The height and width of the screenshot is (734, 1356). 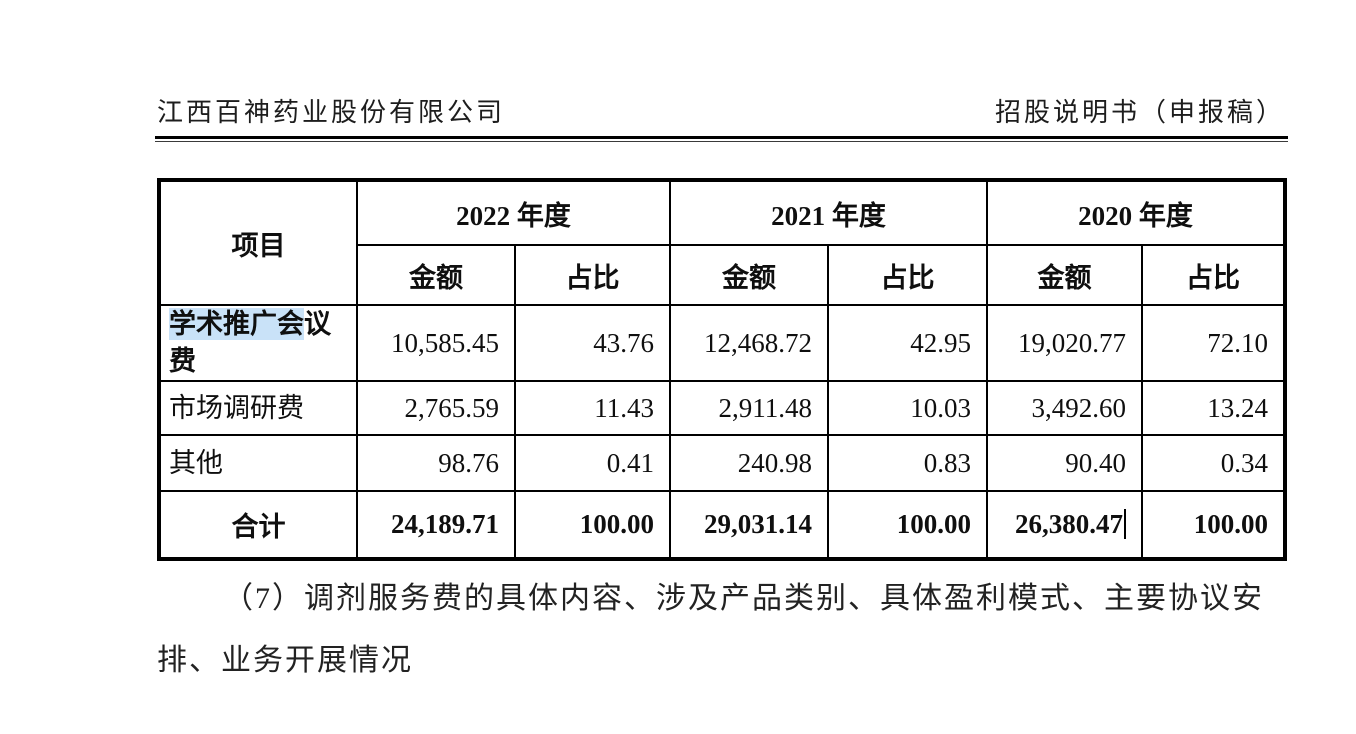 I want to click on cell-total-amount-2021: 29,031.14, so click(x=749, y=525).